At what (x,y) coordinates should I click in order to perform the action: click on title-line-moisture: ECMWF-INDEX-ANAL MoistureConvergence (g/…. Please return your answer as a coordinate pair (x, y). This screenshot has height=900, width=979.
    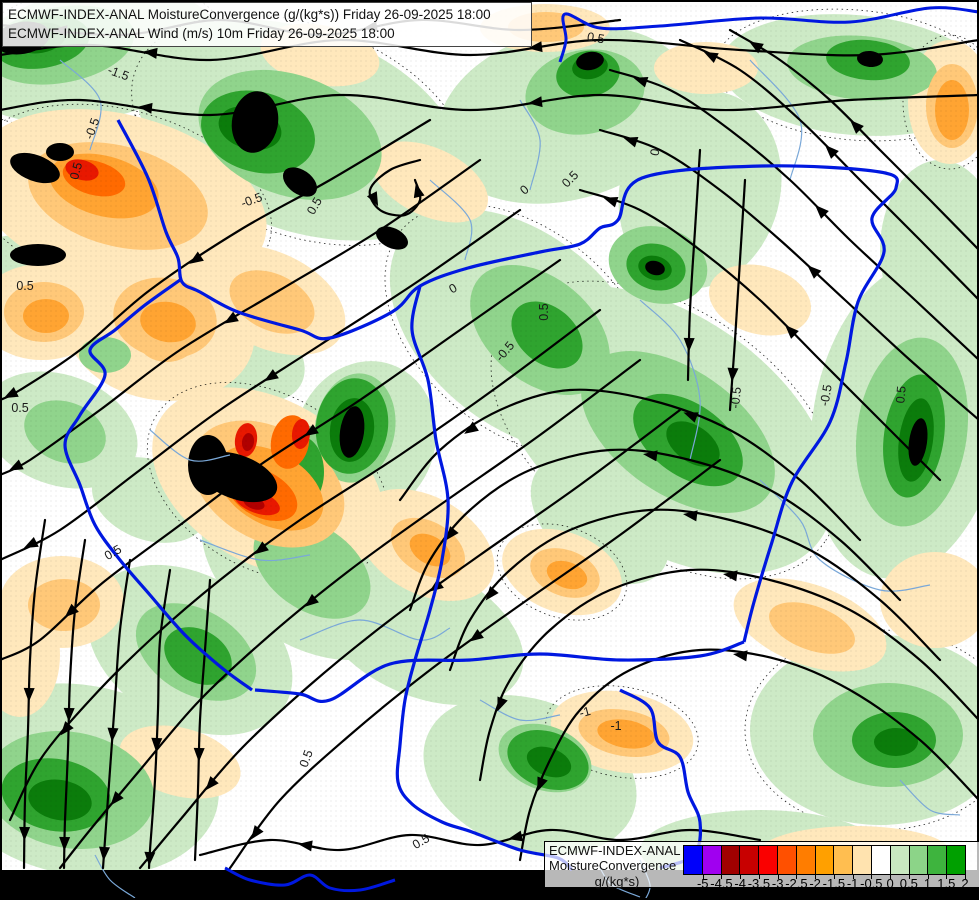
    Looking at the image, I should click on (249, 14).